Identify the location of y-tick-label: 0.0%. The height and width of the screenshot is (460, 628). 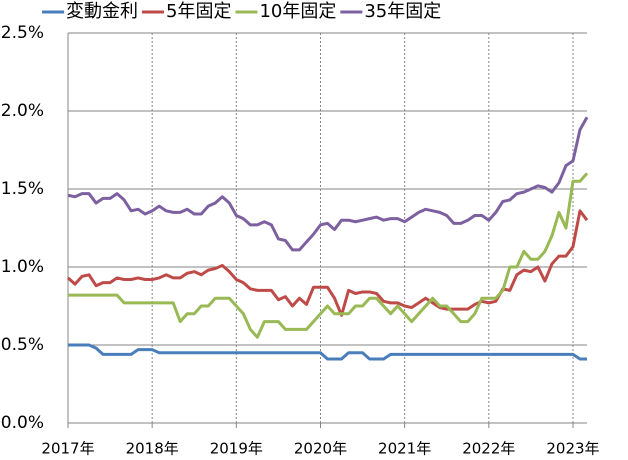
(22, 423).